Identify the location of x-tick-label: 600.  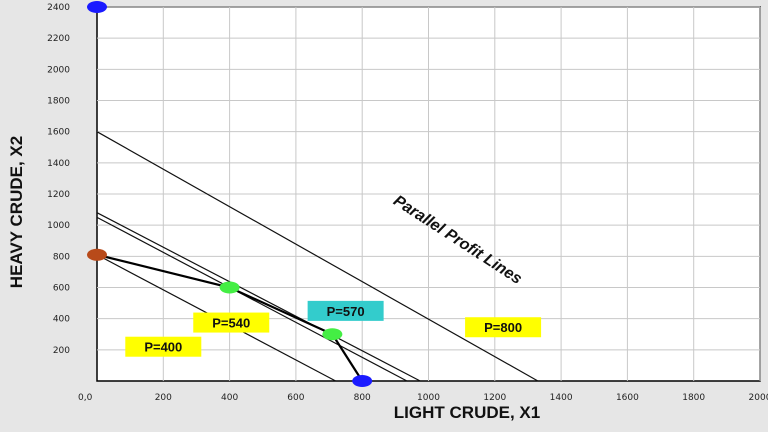
(295, 398).